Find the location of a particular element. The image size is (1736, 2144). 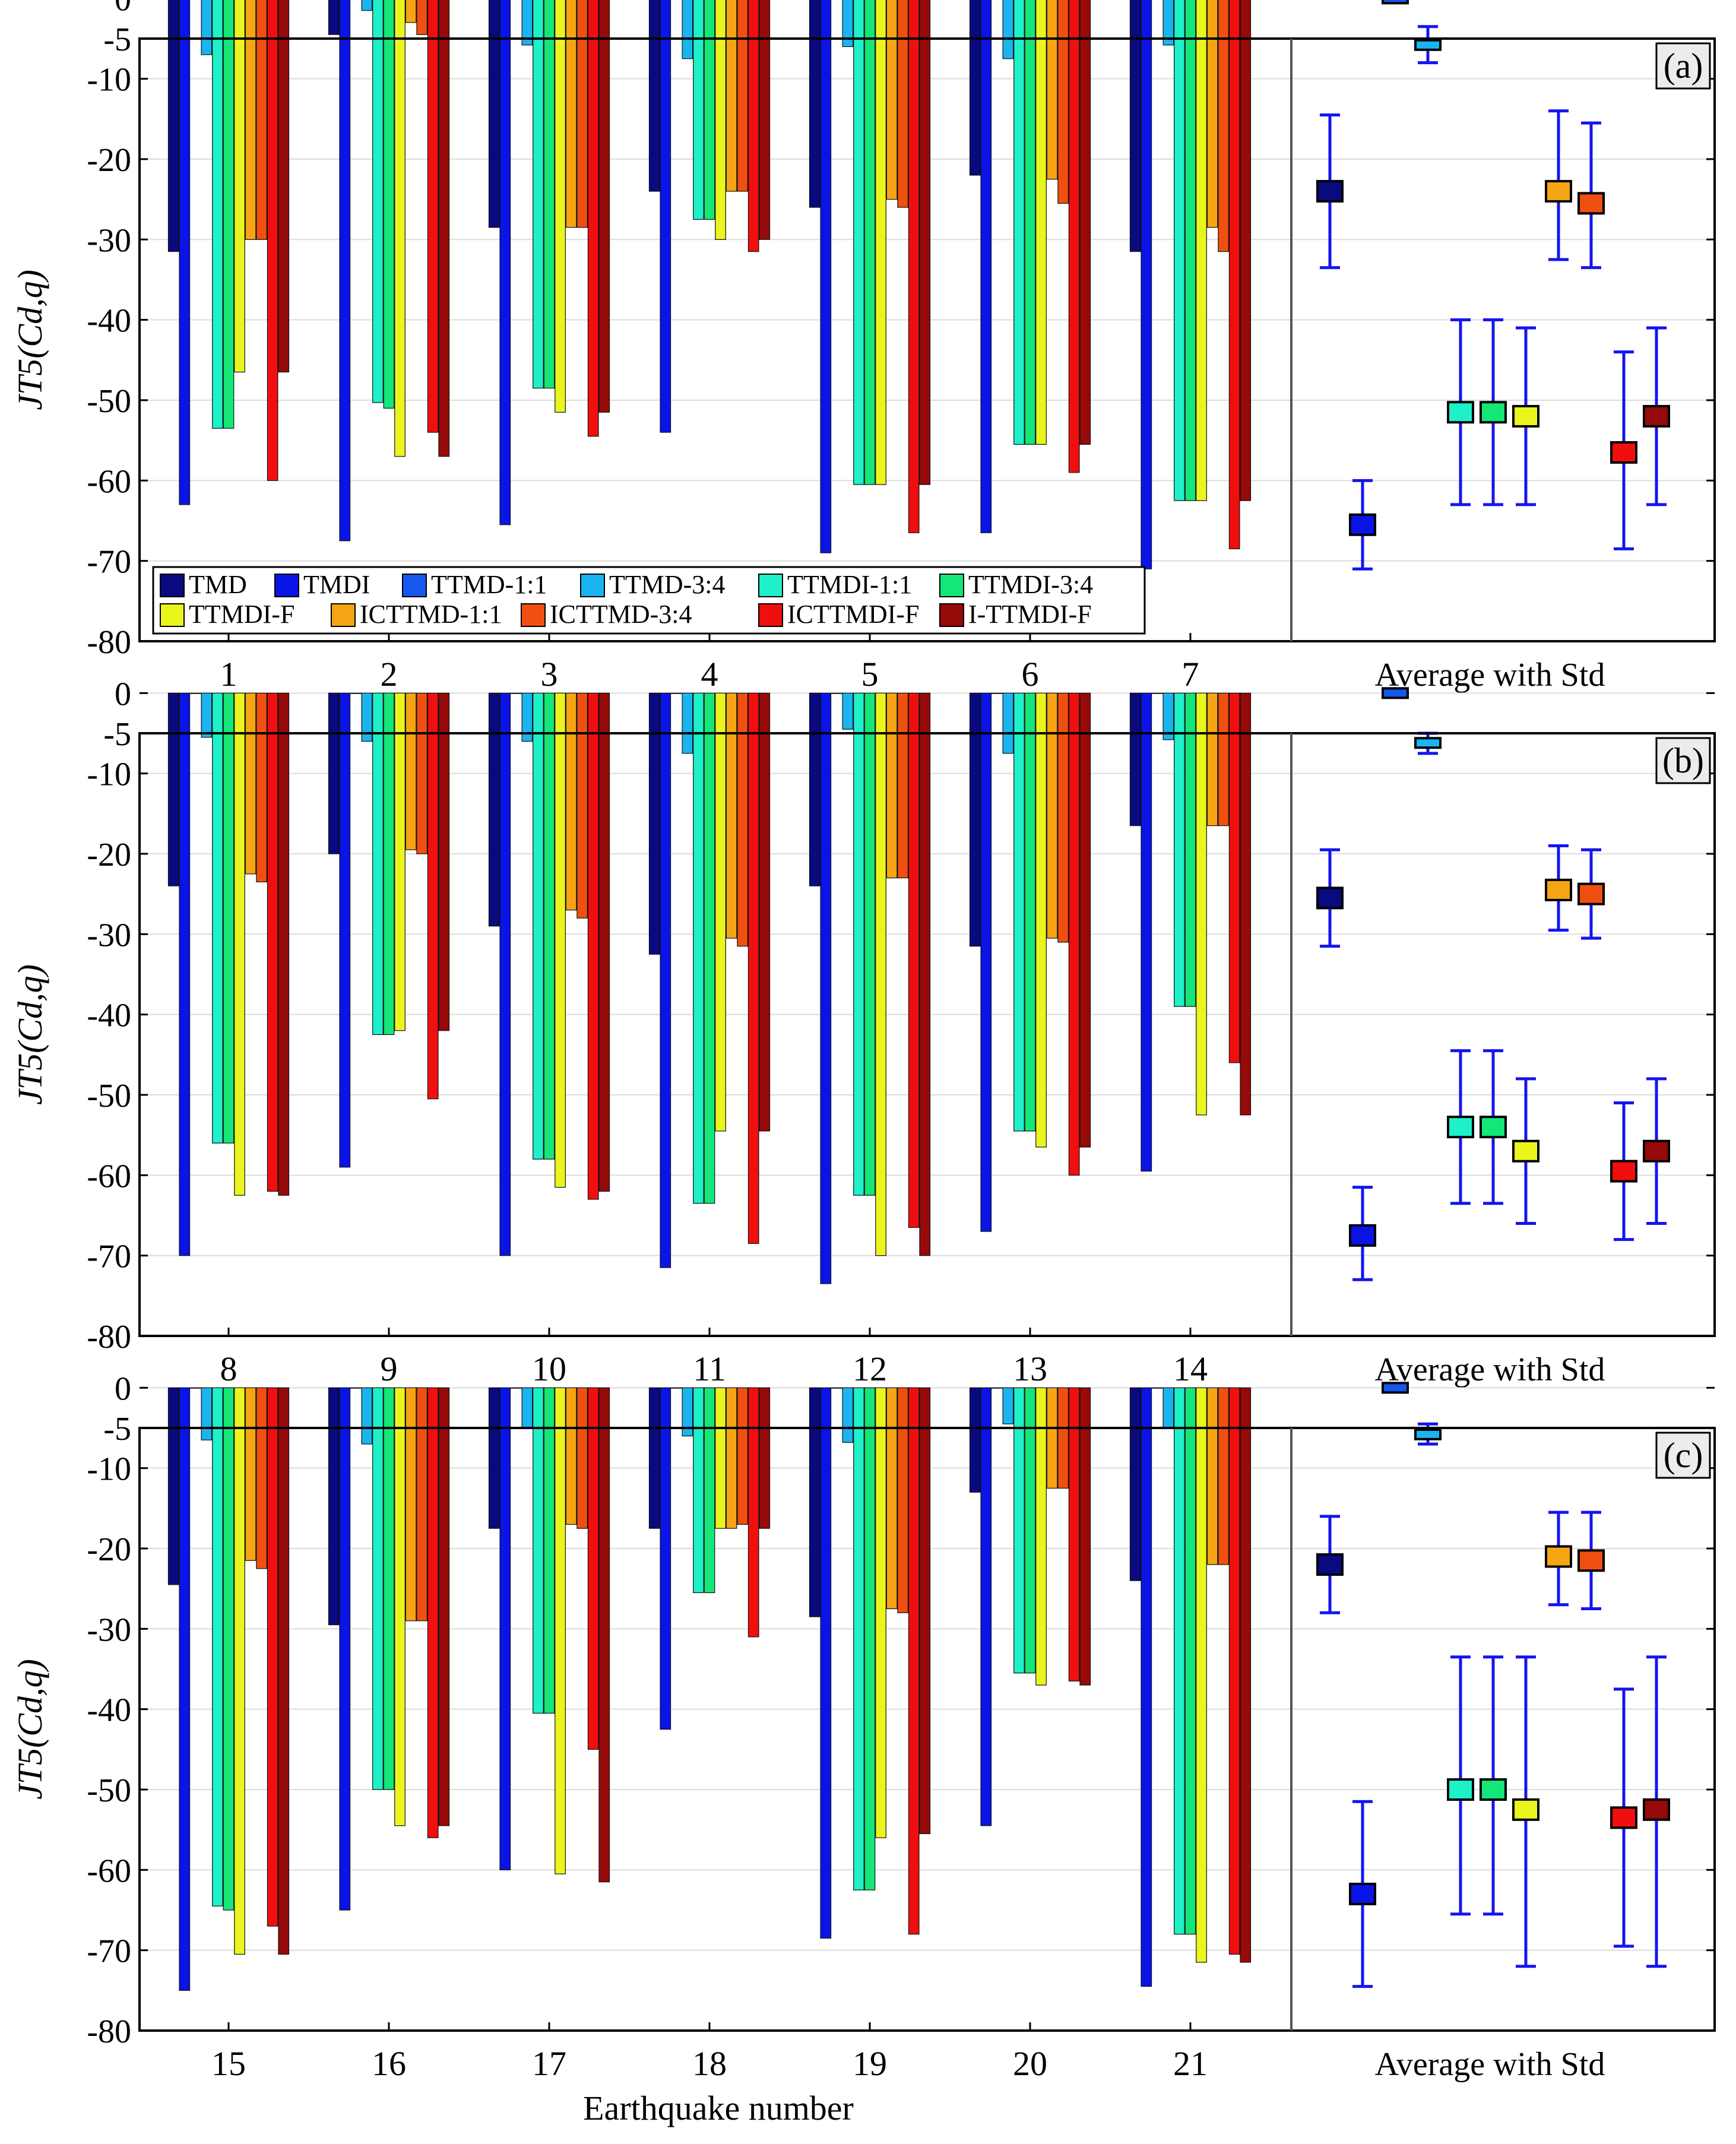

legend-swatch-icttmdi-f is located at coordinates (770, 615).